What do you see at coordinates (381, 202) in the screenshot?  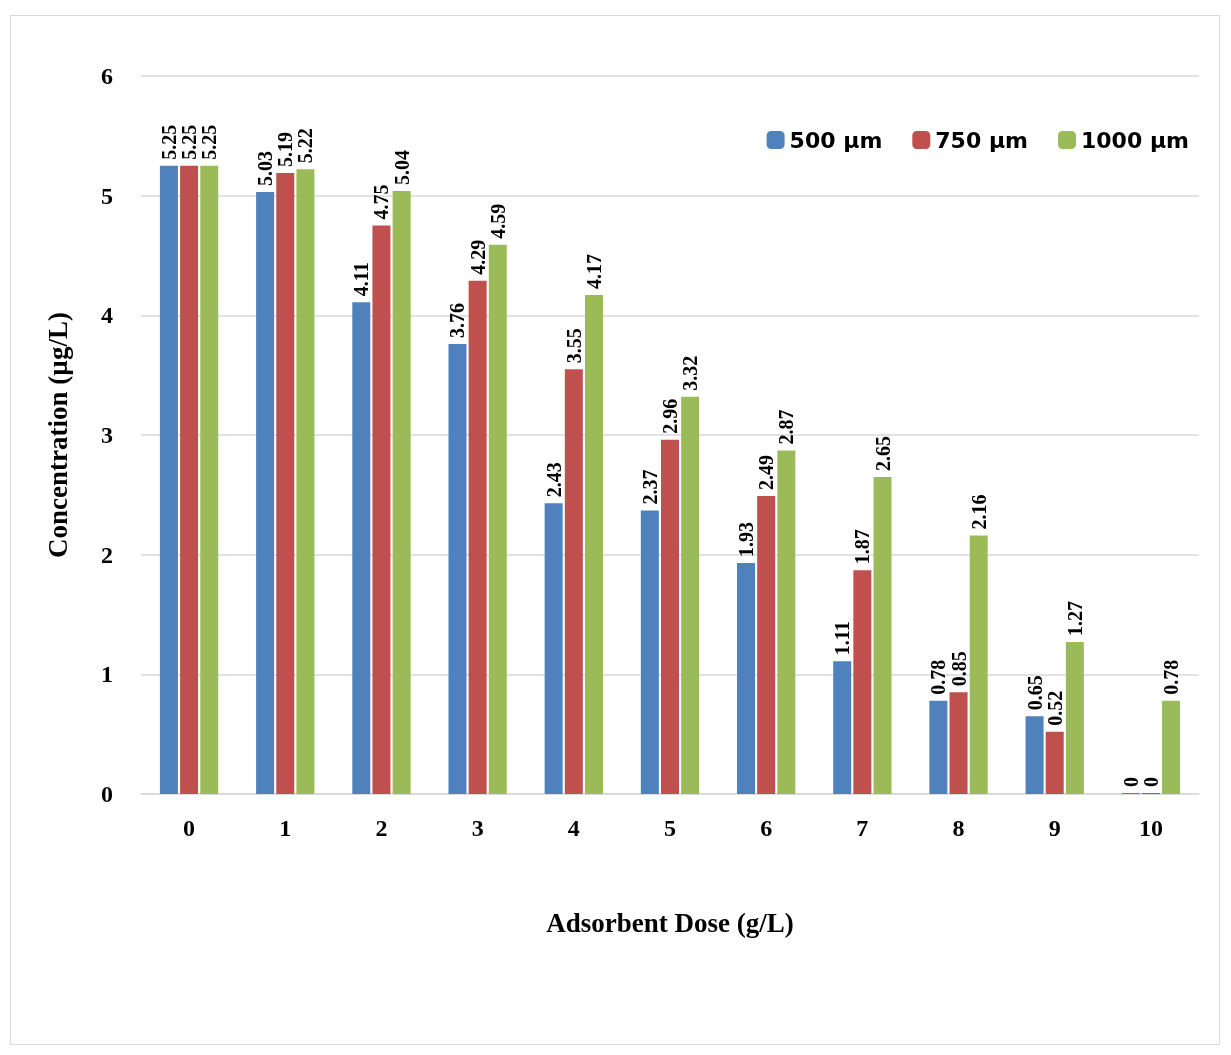 I see `data-label: 4.75` at bounding box center [381, 202].